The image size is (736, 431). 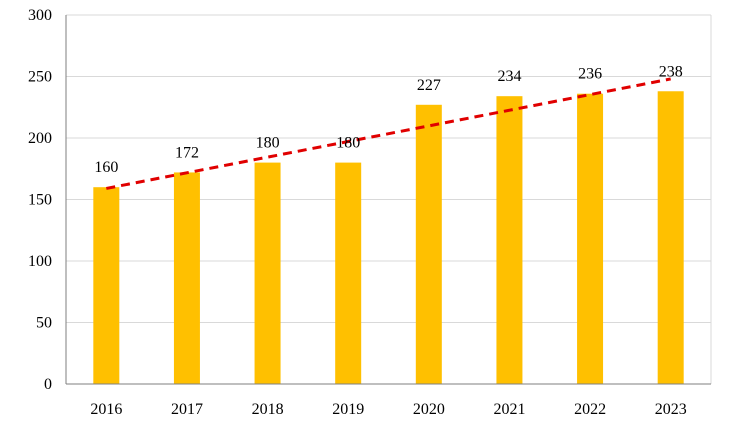 I want to click on data-label-2016: 160, so click(x=106, y=167).